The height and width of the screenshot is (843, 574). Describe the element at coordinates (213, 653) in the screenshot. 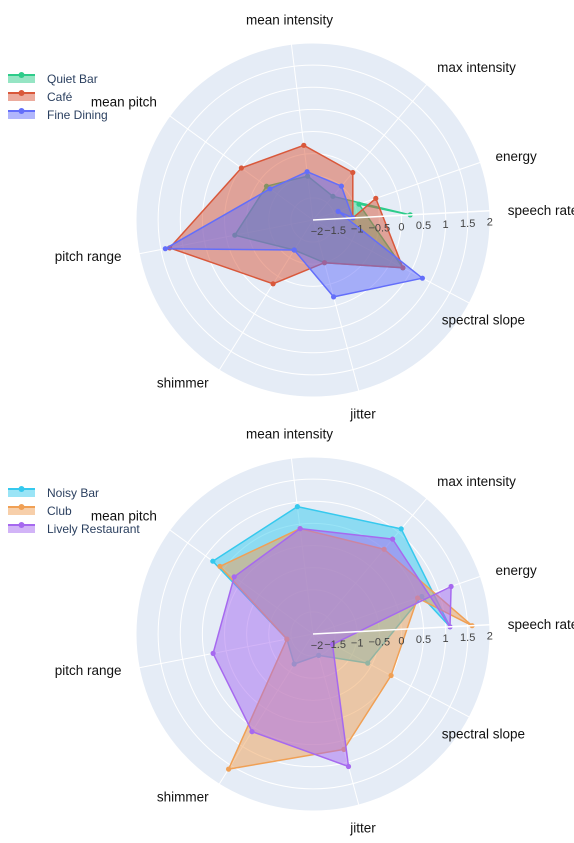

I see `data-point-lively-restaurant-pitch-range` at that location.